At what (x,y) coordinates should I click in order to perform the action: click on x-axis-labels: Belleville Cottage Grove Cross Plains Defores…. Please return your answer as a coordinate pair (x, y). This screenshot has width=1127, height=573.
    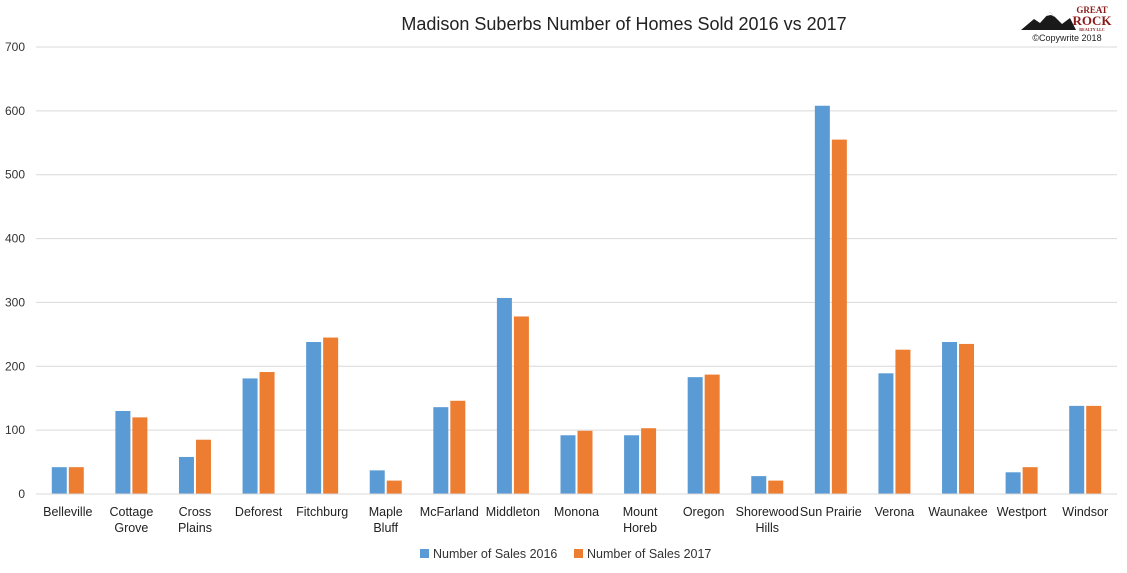
    Looking at the image, I should click on (575, 520).